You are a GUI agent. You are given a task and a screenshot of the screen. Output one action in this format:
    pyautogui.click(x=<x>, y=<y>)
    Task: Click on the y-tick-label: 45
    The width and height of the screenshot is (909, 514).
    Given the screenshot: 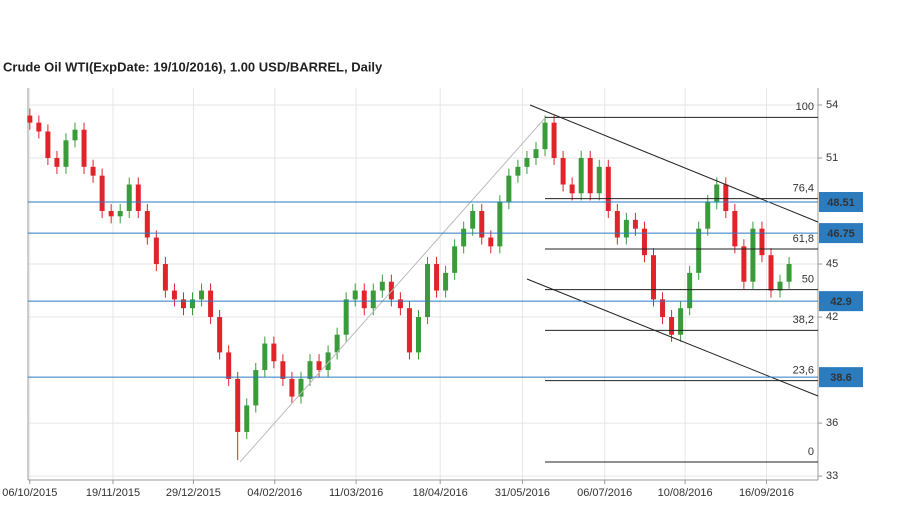 What is the action you would take?
    pyautogui.click(x=832, y=264)
    